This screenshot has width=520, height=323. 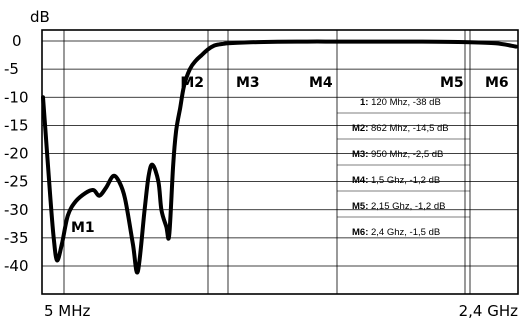 I want to click on marker-label-m6: M6, so click(x=497, y=83).